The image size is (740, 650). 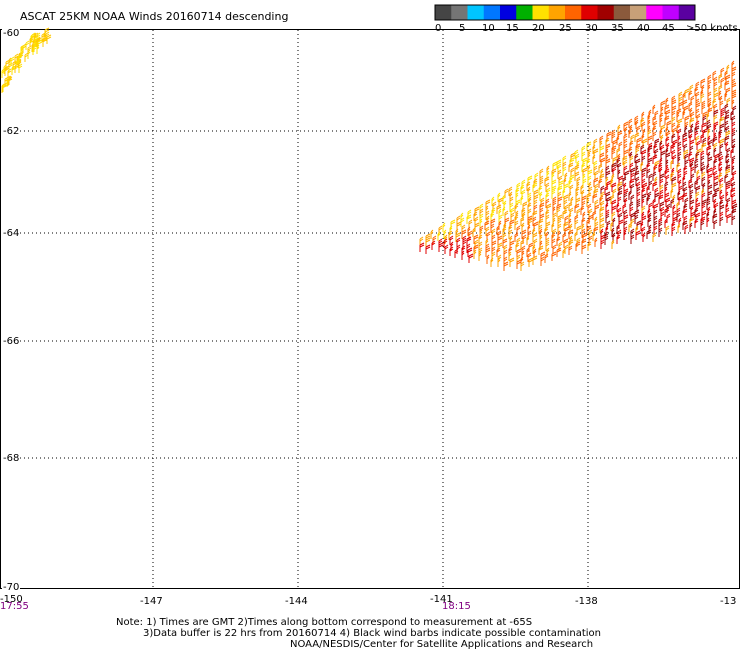 I want to click on lon-label-13: -13, so click(x=728, y=601).